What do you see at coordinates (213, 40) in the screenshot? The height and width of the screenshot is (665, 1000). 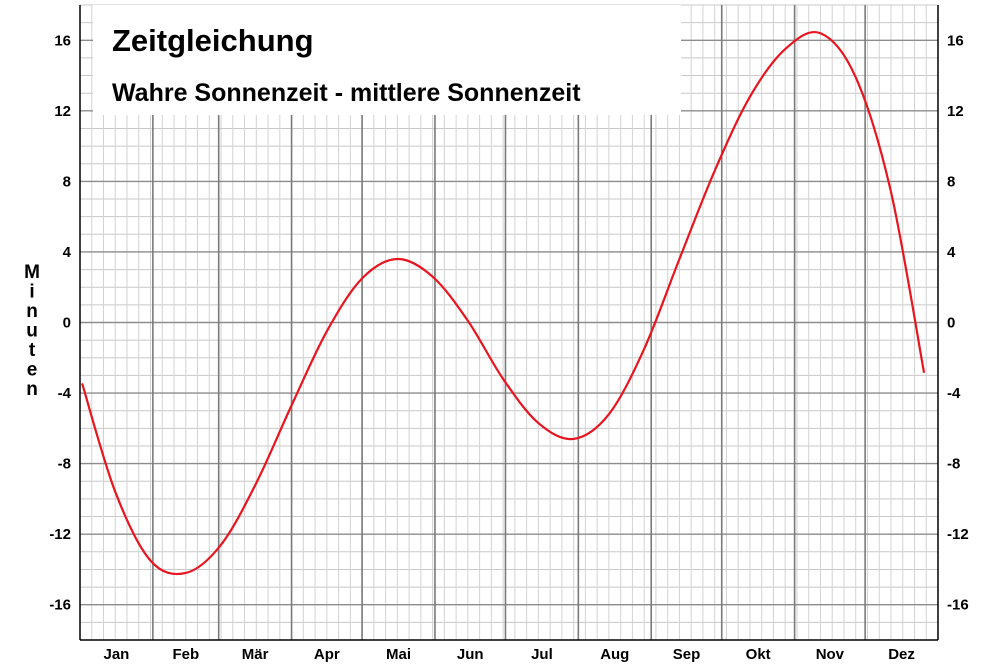 I see `chart-title: Zeitgleichung` at bounding box center [213, 40].